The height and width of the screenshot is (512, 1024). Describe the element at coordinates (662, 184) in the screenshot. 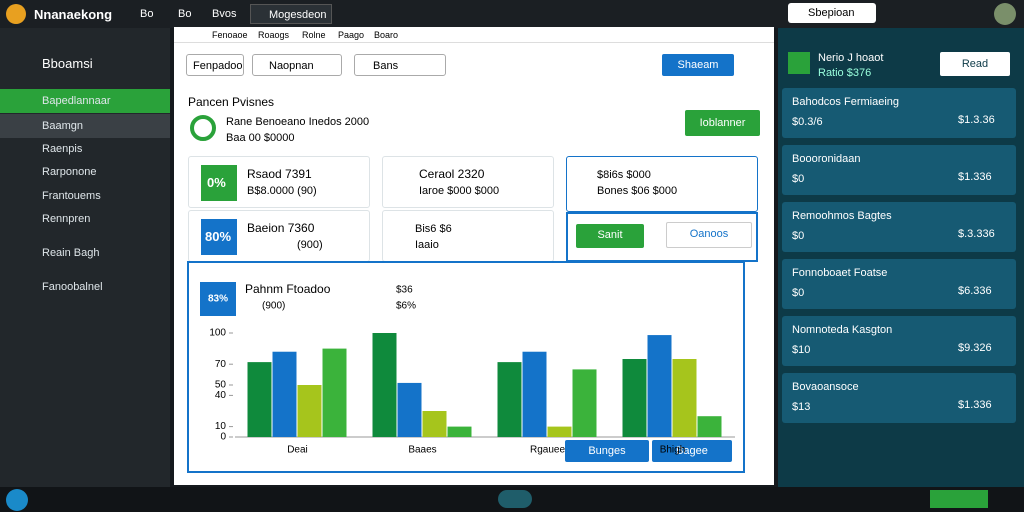

I see `card: $8i6s $000 Bones $06 $000` at that location.